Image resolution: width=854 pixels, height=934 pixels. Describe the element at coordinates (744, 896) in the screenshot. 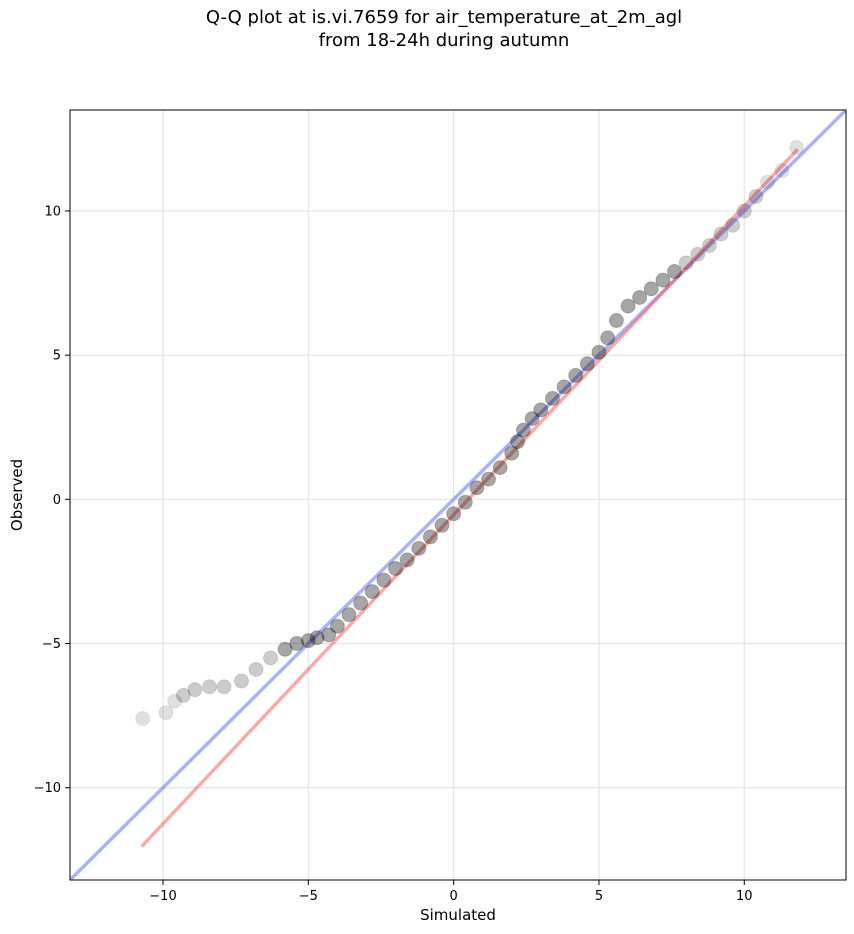

I see `x-tick-label: 10` at that location.